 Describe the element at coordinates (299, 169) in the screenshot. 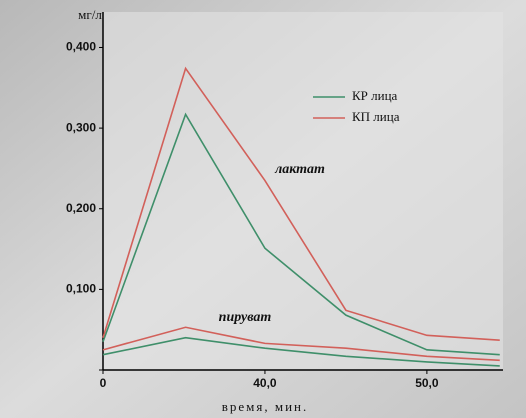

I see `annotation: лактат` at that location.